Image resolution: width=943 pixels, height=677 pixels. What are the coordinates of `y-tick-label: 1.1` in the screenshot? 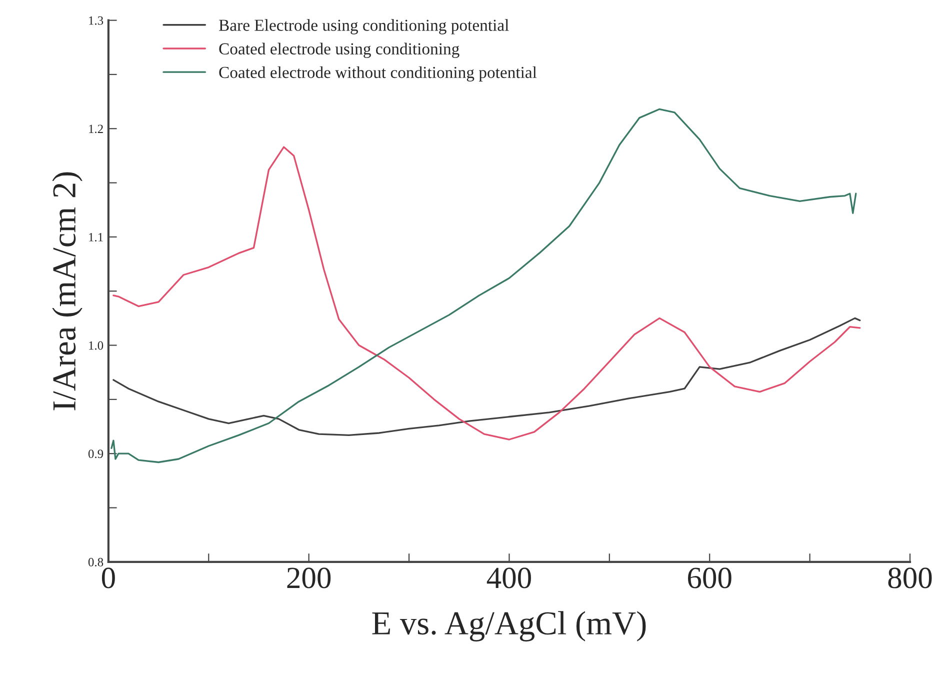 It's located at (96, 237).